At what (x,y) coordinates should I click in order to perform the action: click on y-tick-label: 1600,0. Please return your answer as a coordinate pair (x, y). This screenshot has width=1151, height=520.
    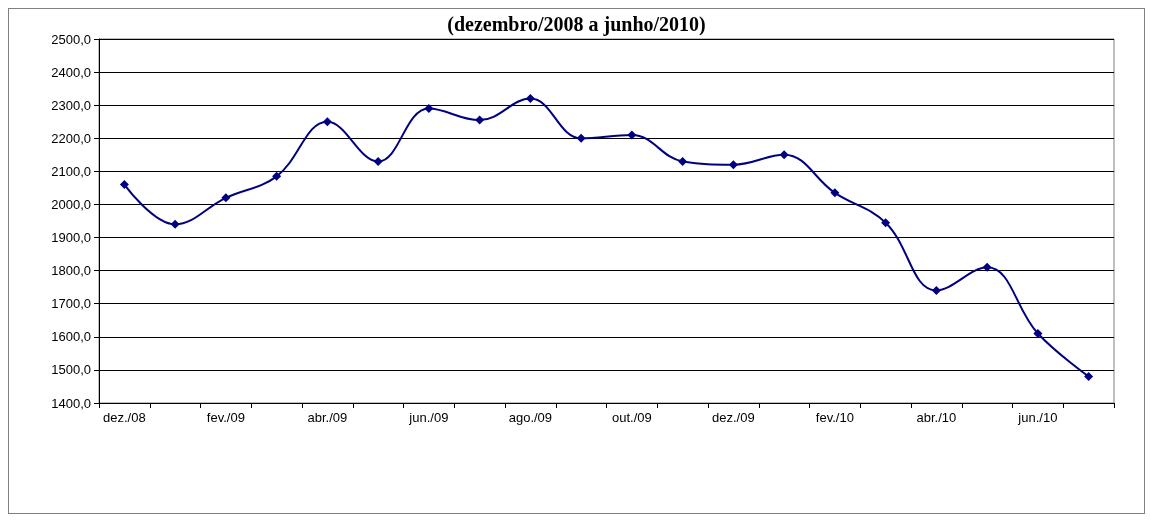
    Looking at the image, I should click on (71, 337).